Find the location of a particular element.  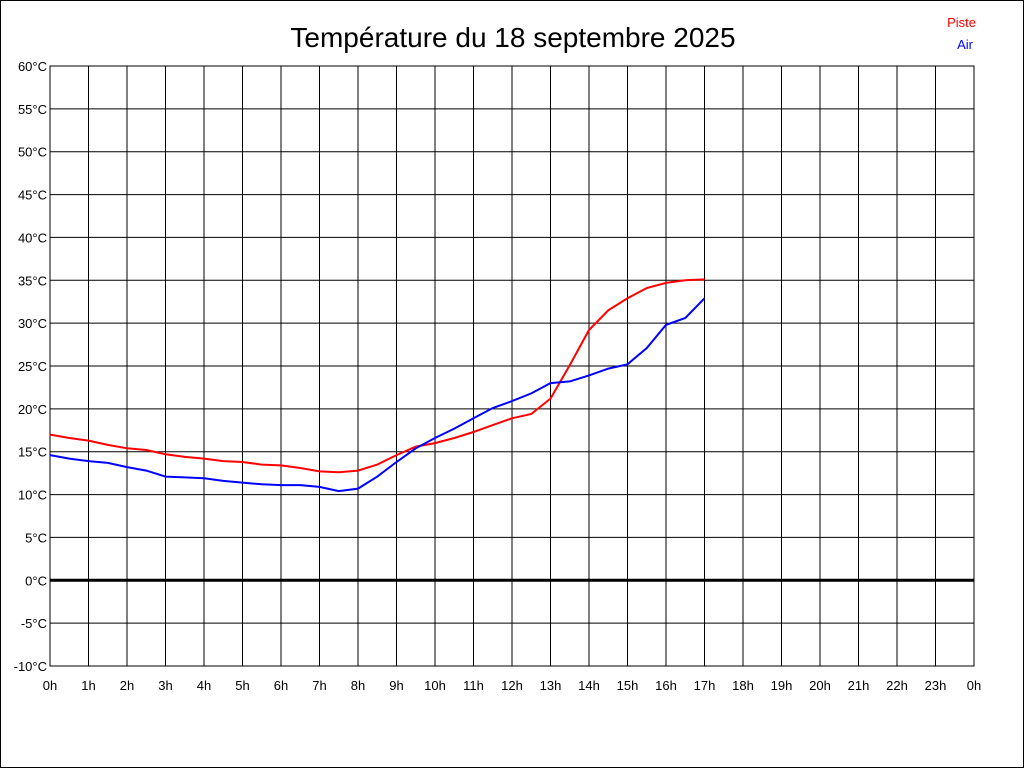

y-tick-label: -5°C is located at coordinates (34, 623).